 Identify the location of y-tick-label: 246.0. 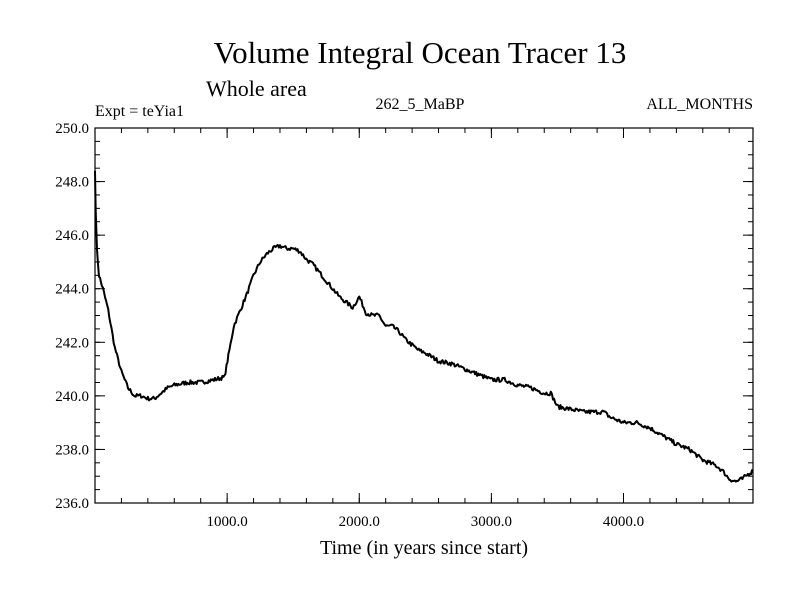
(72, 236).